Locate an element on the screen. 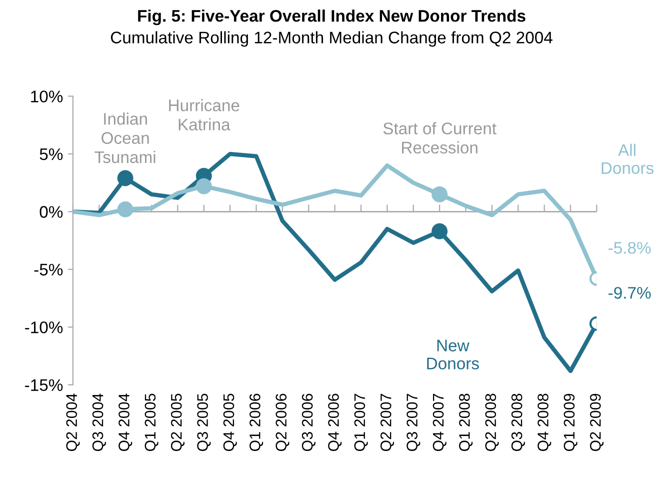 The width and height of the screenshot is (663, 481). x-tick-label: Q2 2005 is located at coordinates (177, 423).